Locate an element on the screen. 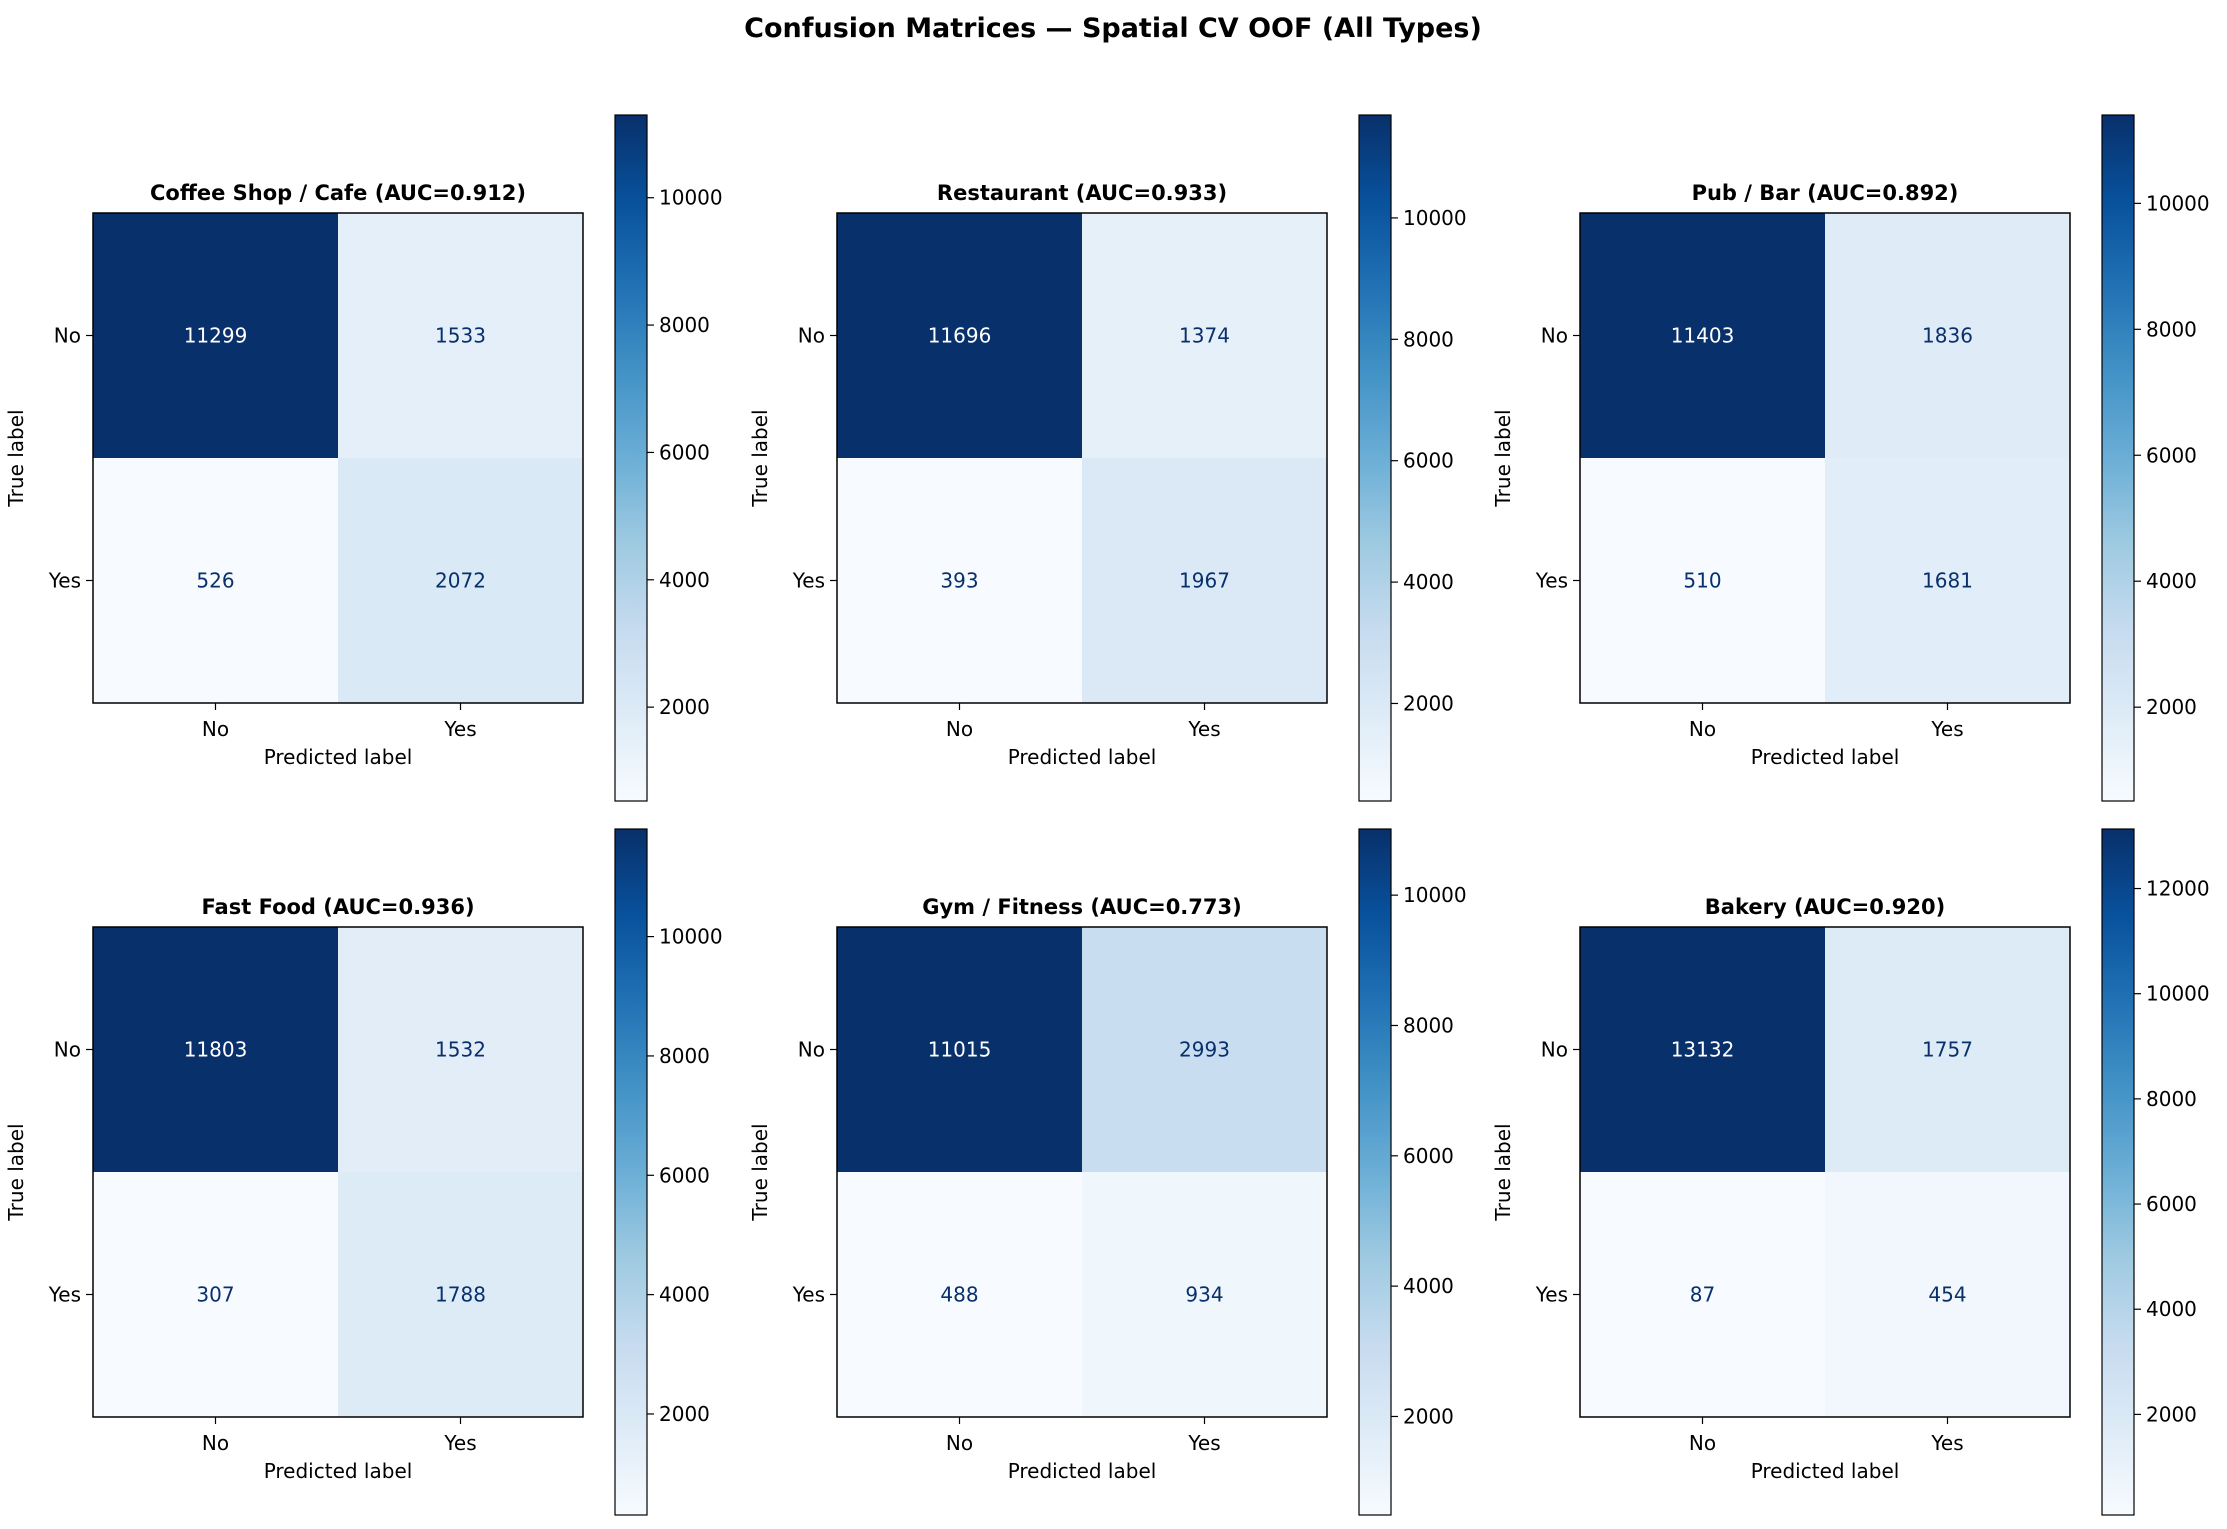  cell-value: 11015 is located at coordinates (960, 1050).